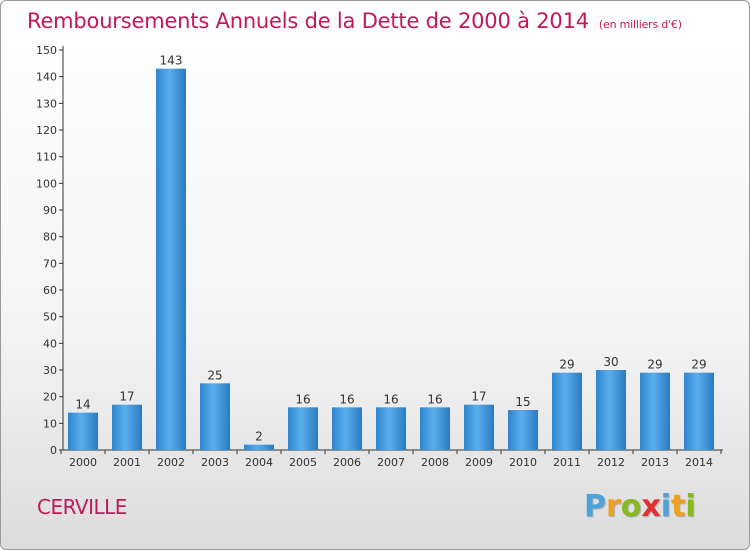  Describe the element at coordinates (214, 375) in the screenshot. I see `data-label: 25` at that location.